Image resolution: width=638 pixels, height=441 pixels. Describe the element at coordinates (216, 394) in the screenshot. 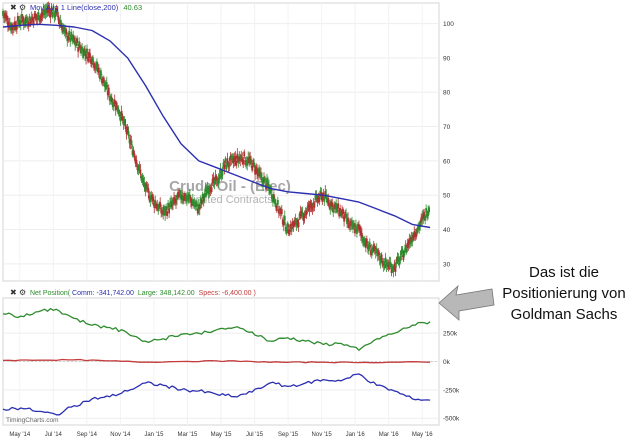

I see `position-line-comm` at that location.